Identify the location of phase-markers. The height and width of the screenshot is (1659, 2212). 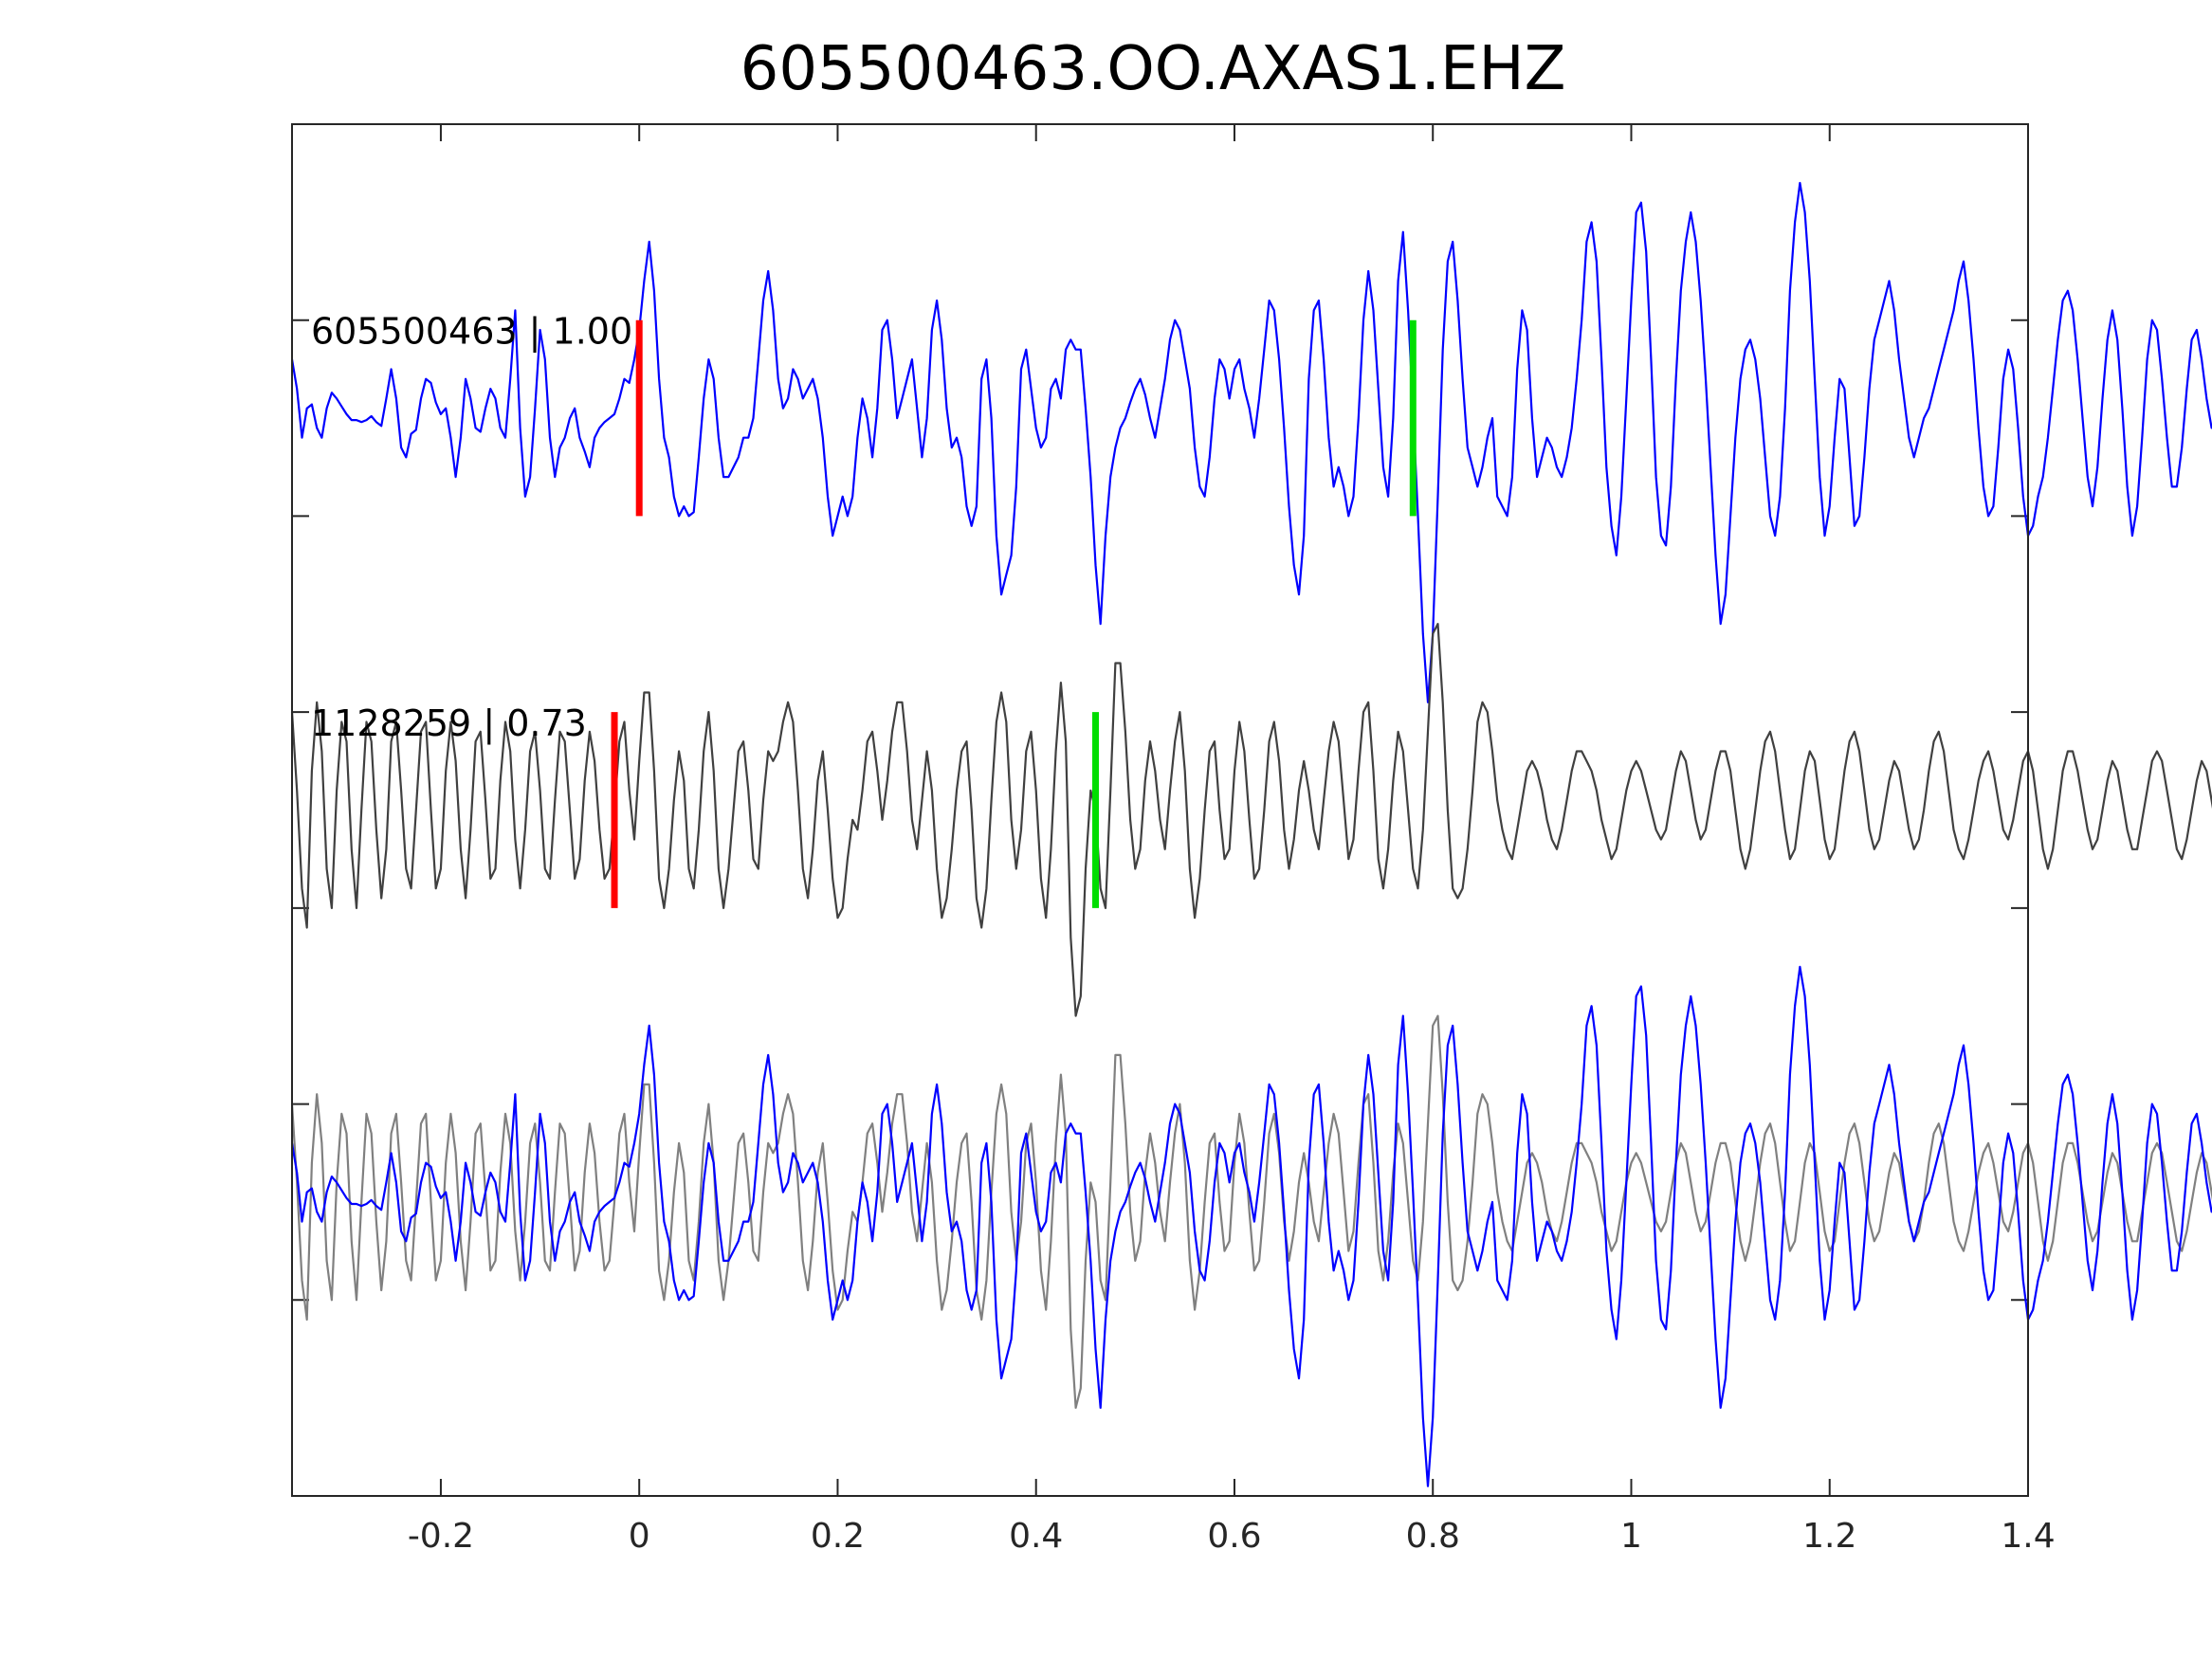
(1014, 613).